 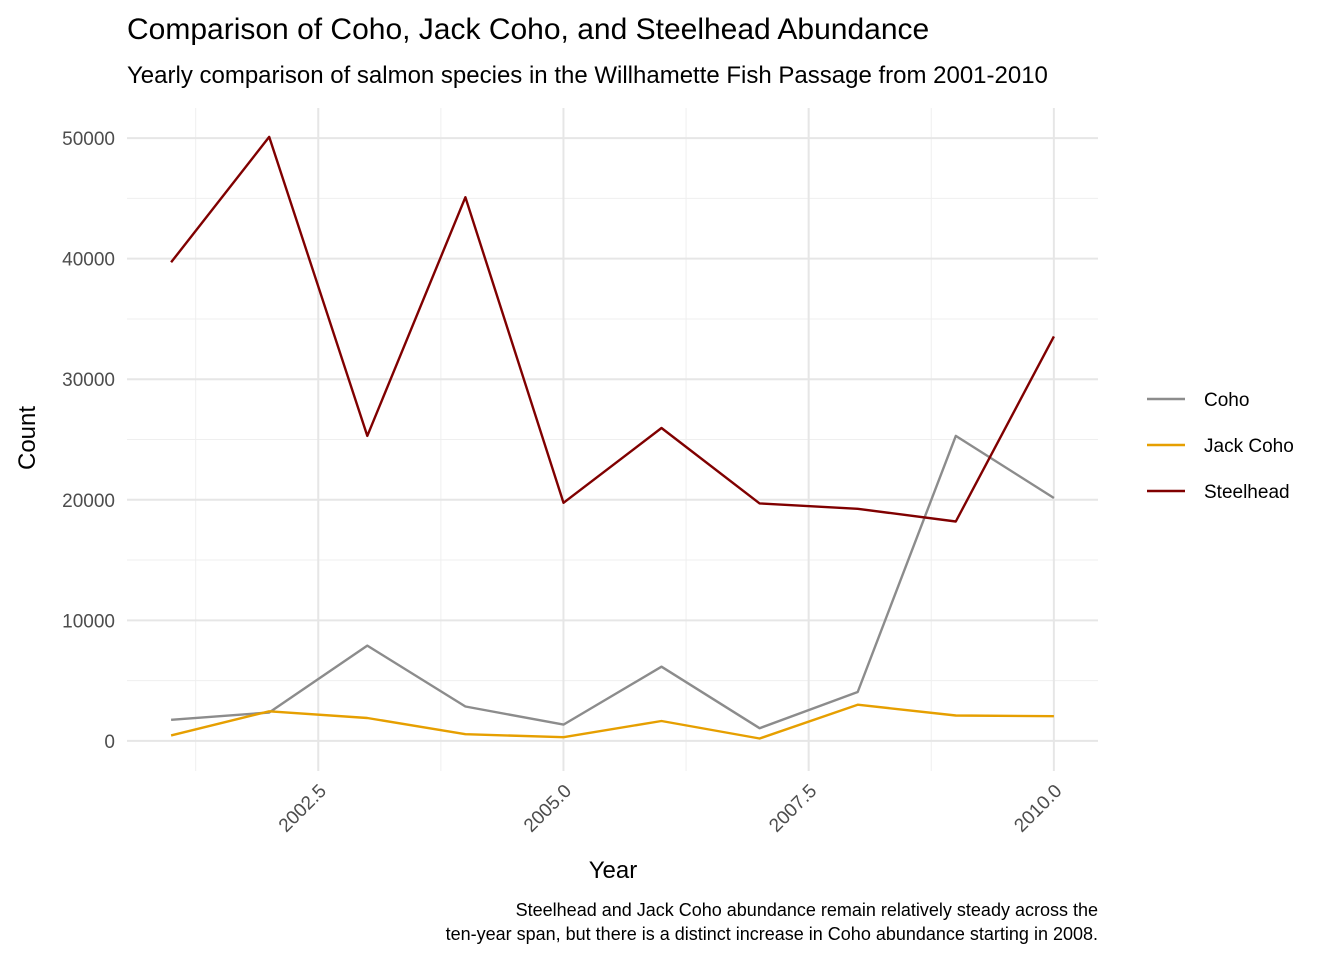 I want to click on y-tick-label: 50000, so click(x=88, y=139).